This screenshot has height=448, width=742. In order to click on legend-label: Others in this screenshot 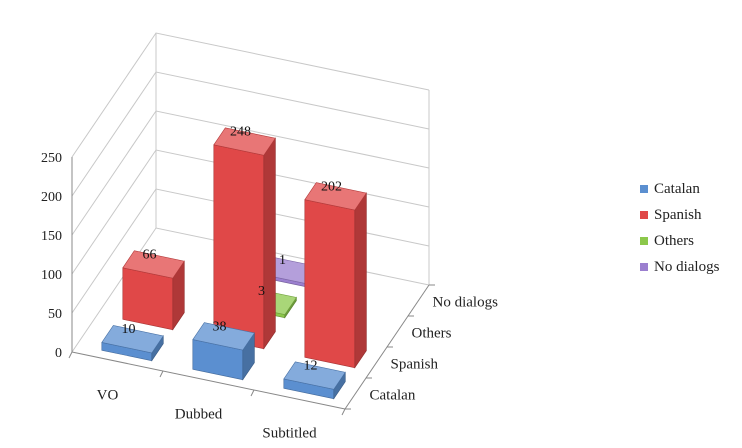, I will do `click(674, 240)`.